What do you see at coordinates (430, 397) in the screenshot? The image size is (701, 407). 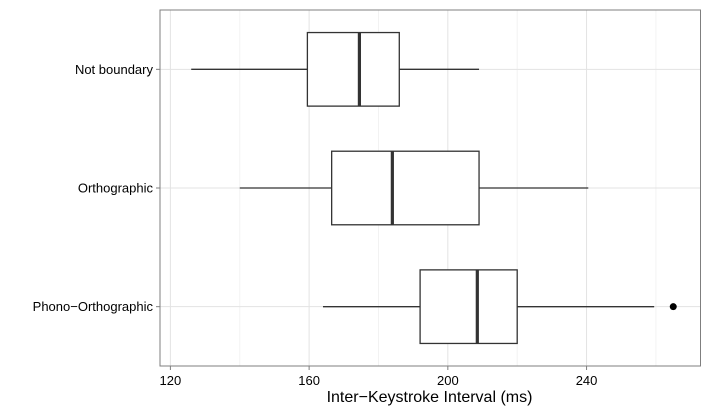 I see `x-axis-title: Inter−Keystroke Interval (ms)` at bounding box center [430, 397].